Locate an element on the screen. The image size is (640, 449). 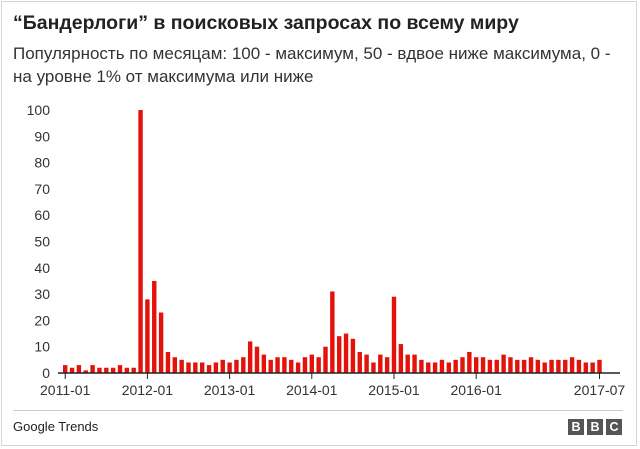
y-tick-label: 50 is located at coordinates (42, 242).